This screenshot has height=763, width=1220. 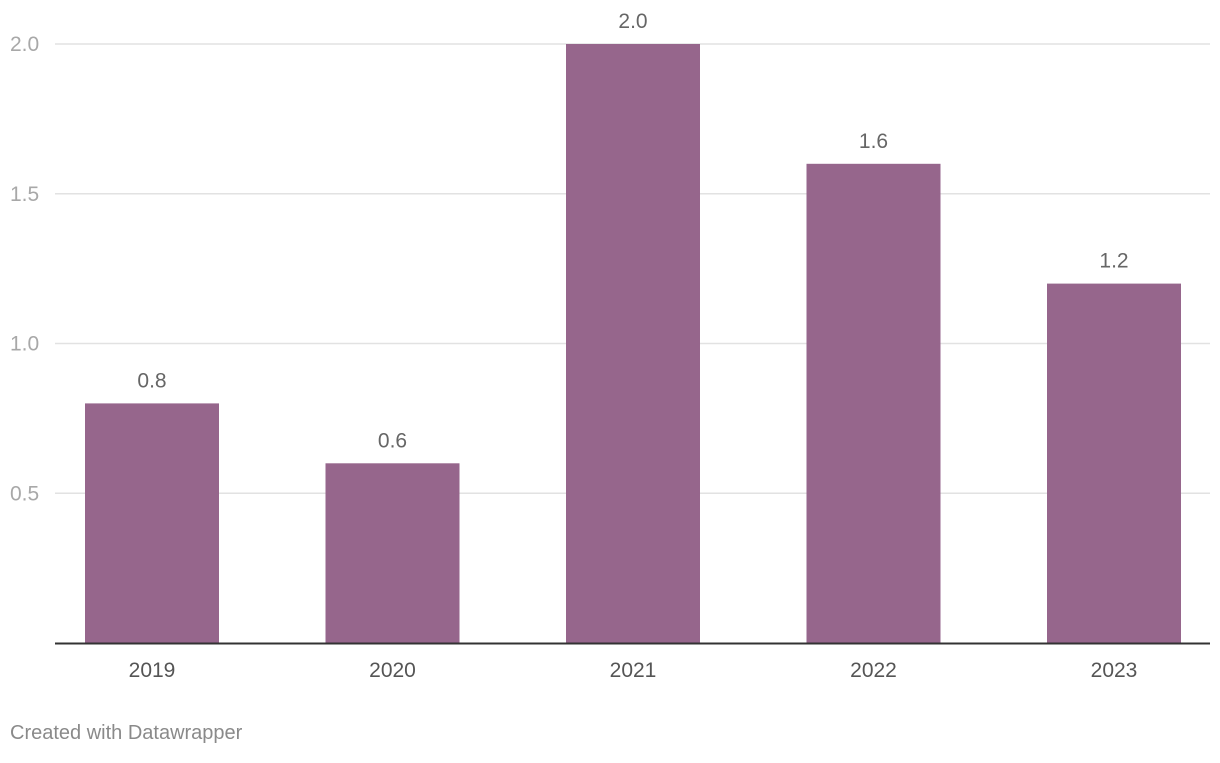 I want to click on value-label-2021: 2.0, so click(x=632, y=21).